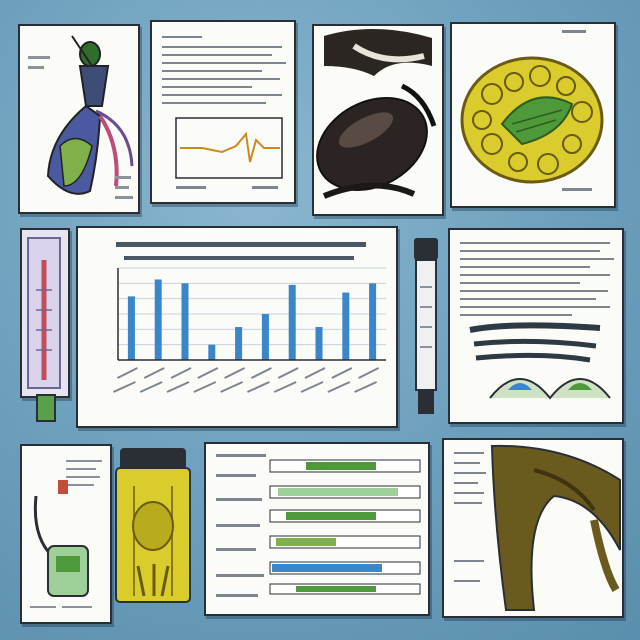 The image size is (640, 640). I want to click on panel-brown-specimen, so click(533, 528).